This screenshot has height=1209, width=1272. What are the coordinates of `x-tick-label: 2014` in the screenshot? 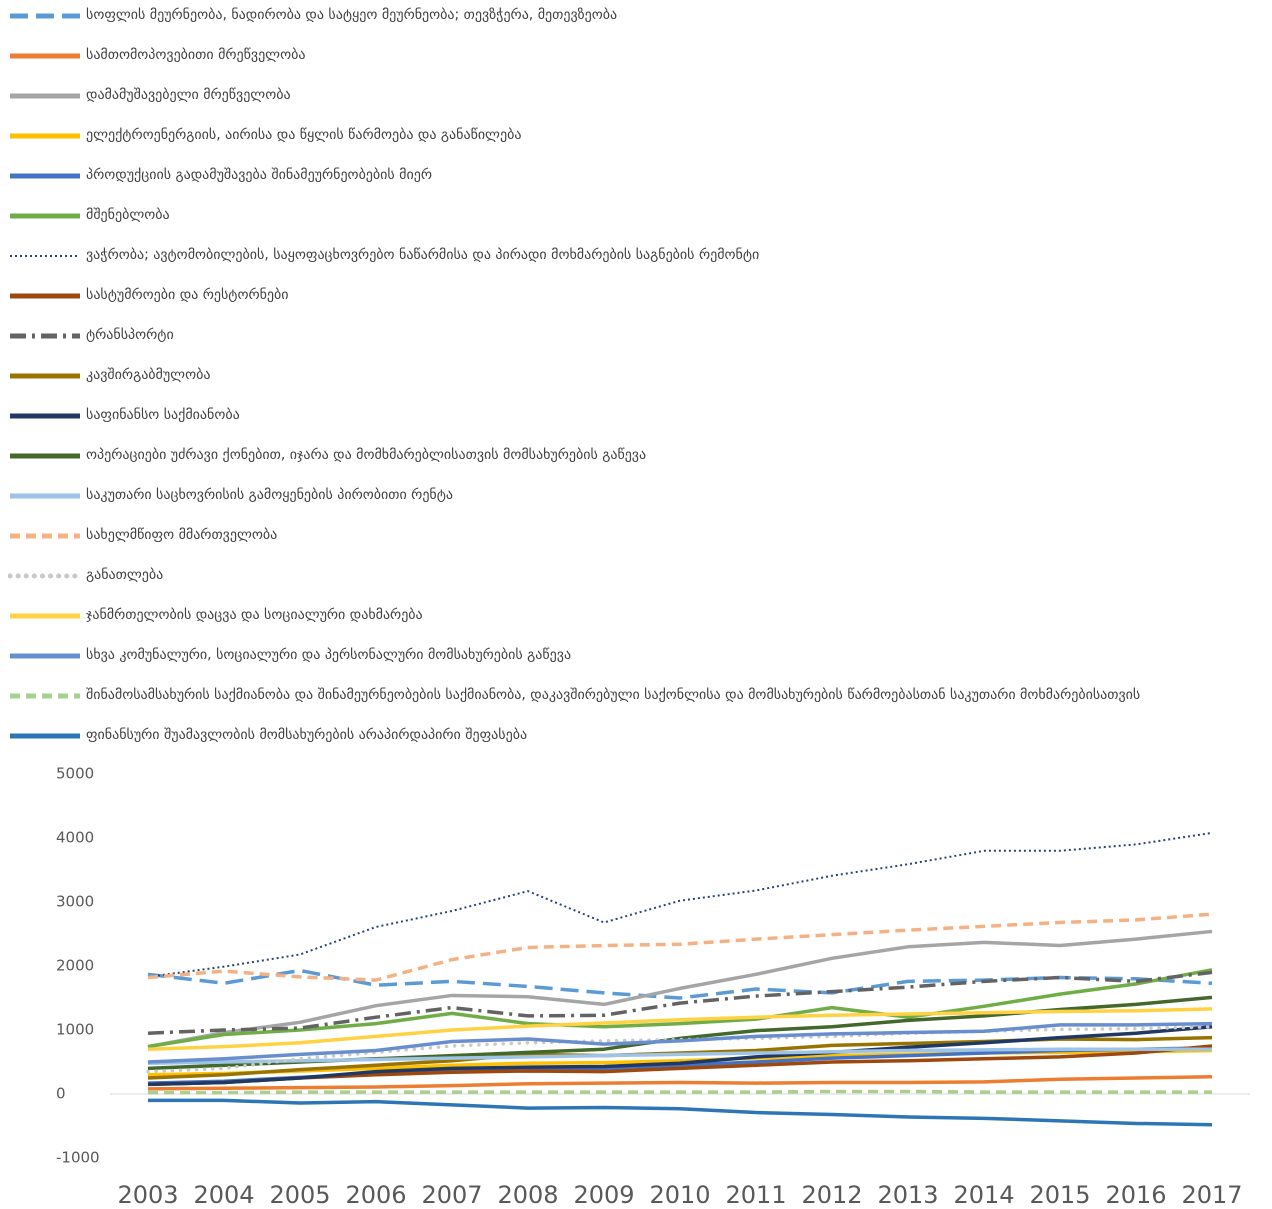 It's located at (983, 1195).